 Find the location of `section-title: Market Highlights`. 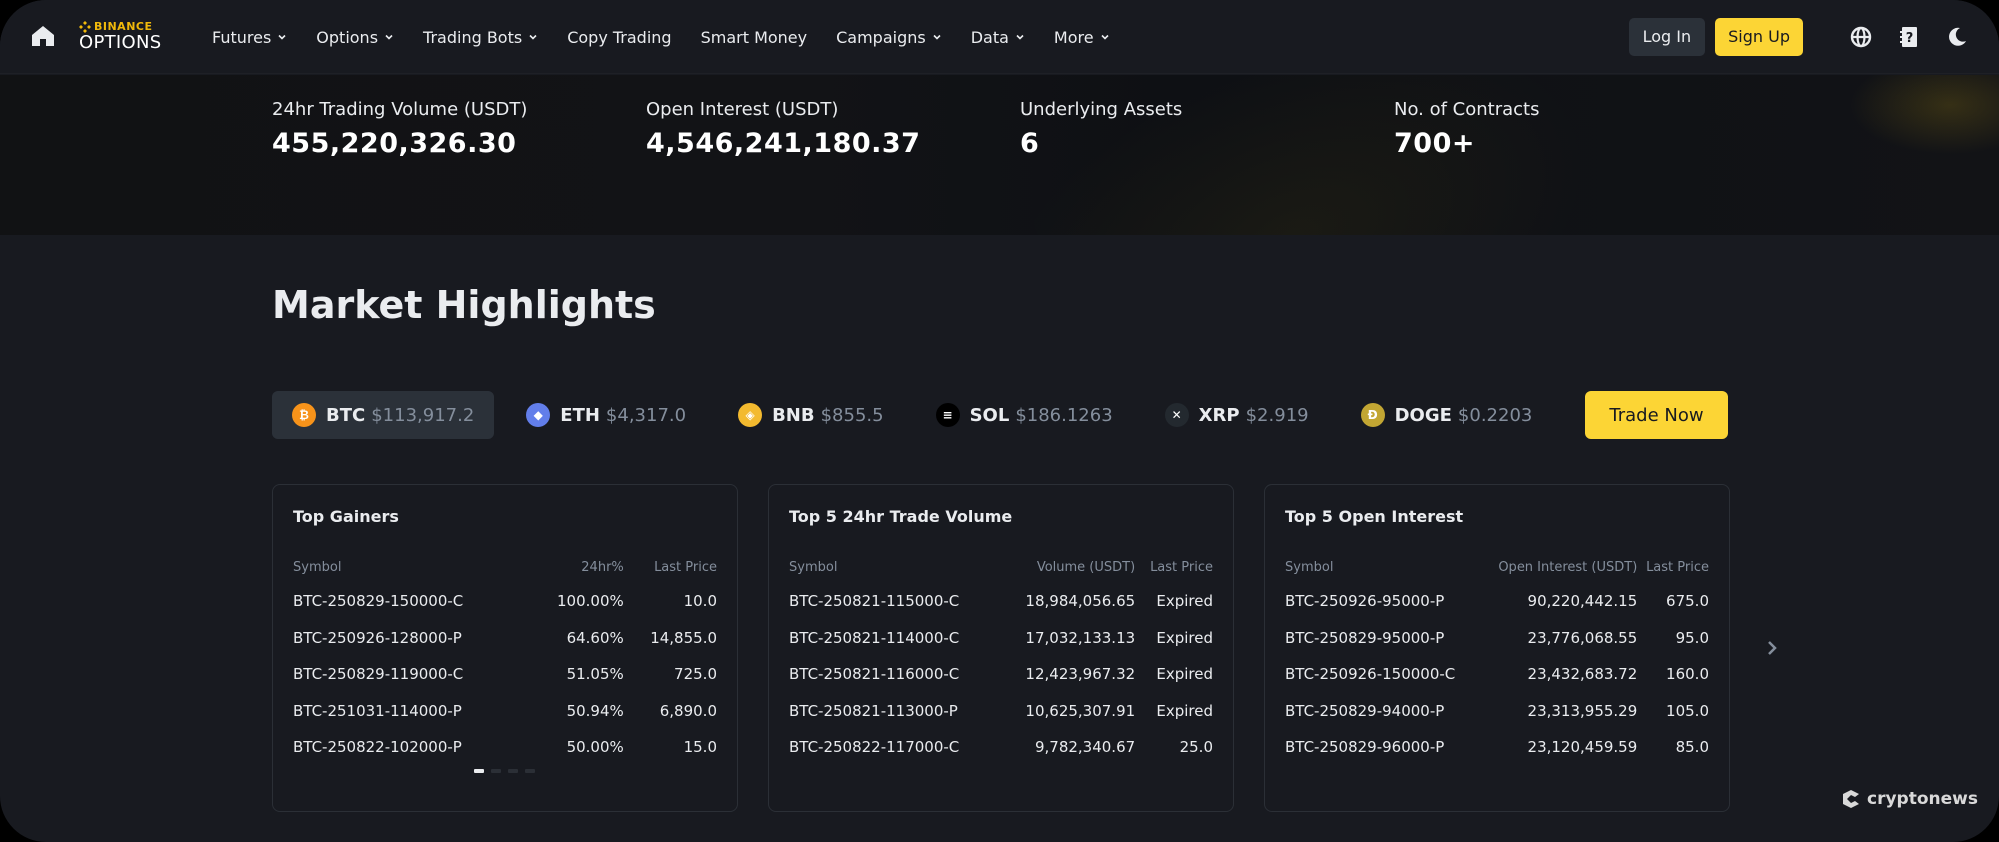

section-title: Market Highlights is located at coordinates (464, 305).